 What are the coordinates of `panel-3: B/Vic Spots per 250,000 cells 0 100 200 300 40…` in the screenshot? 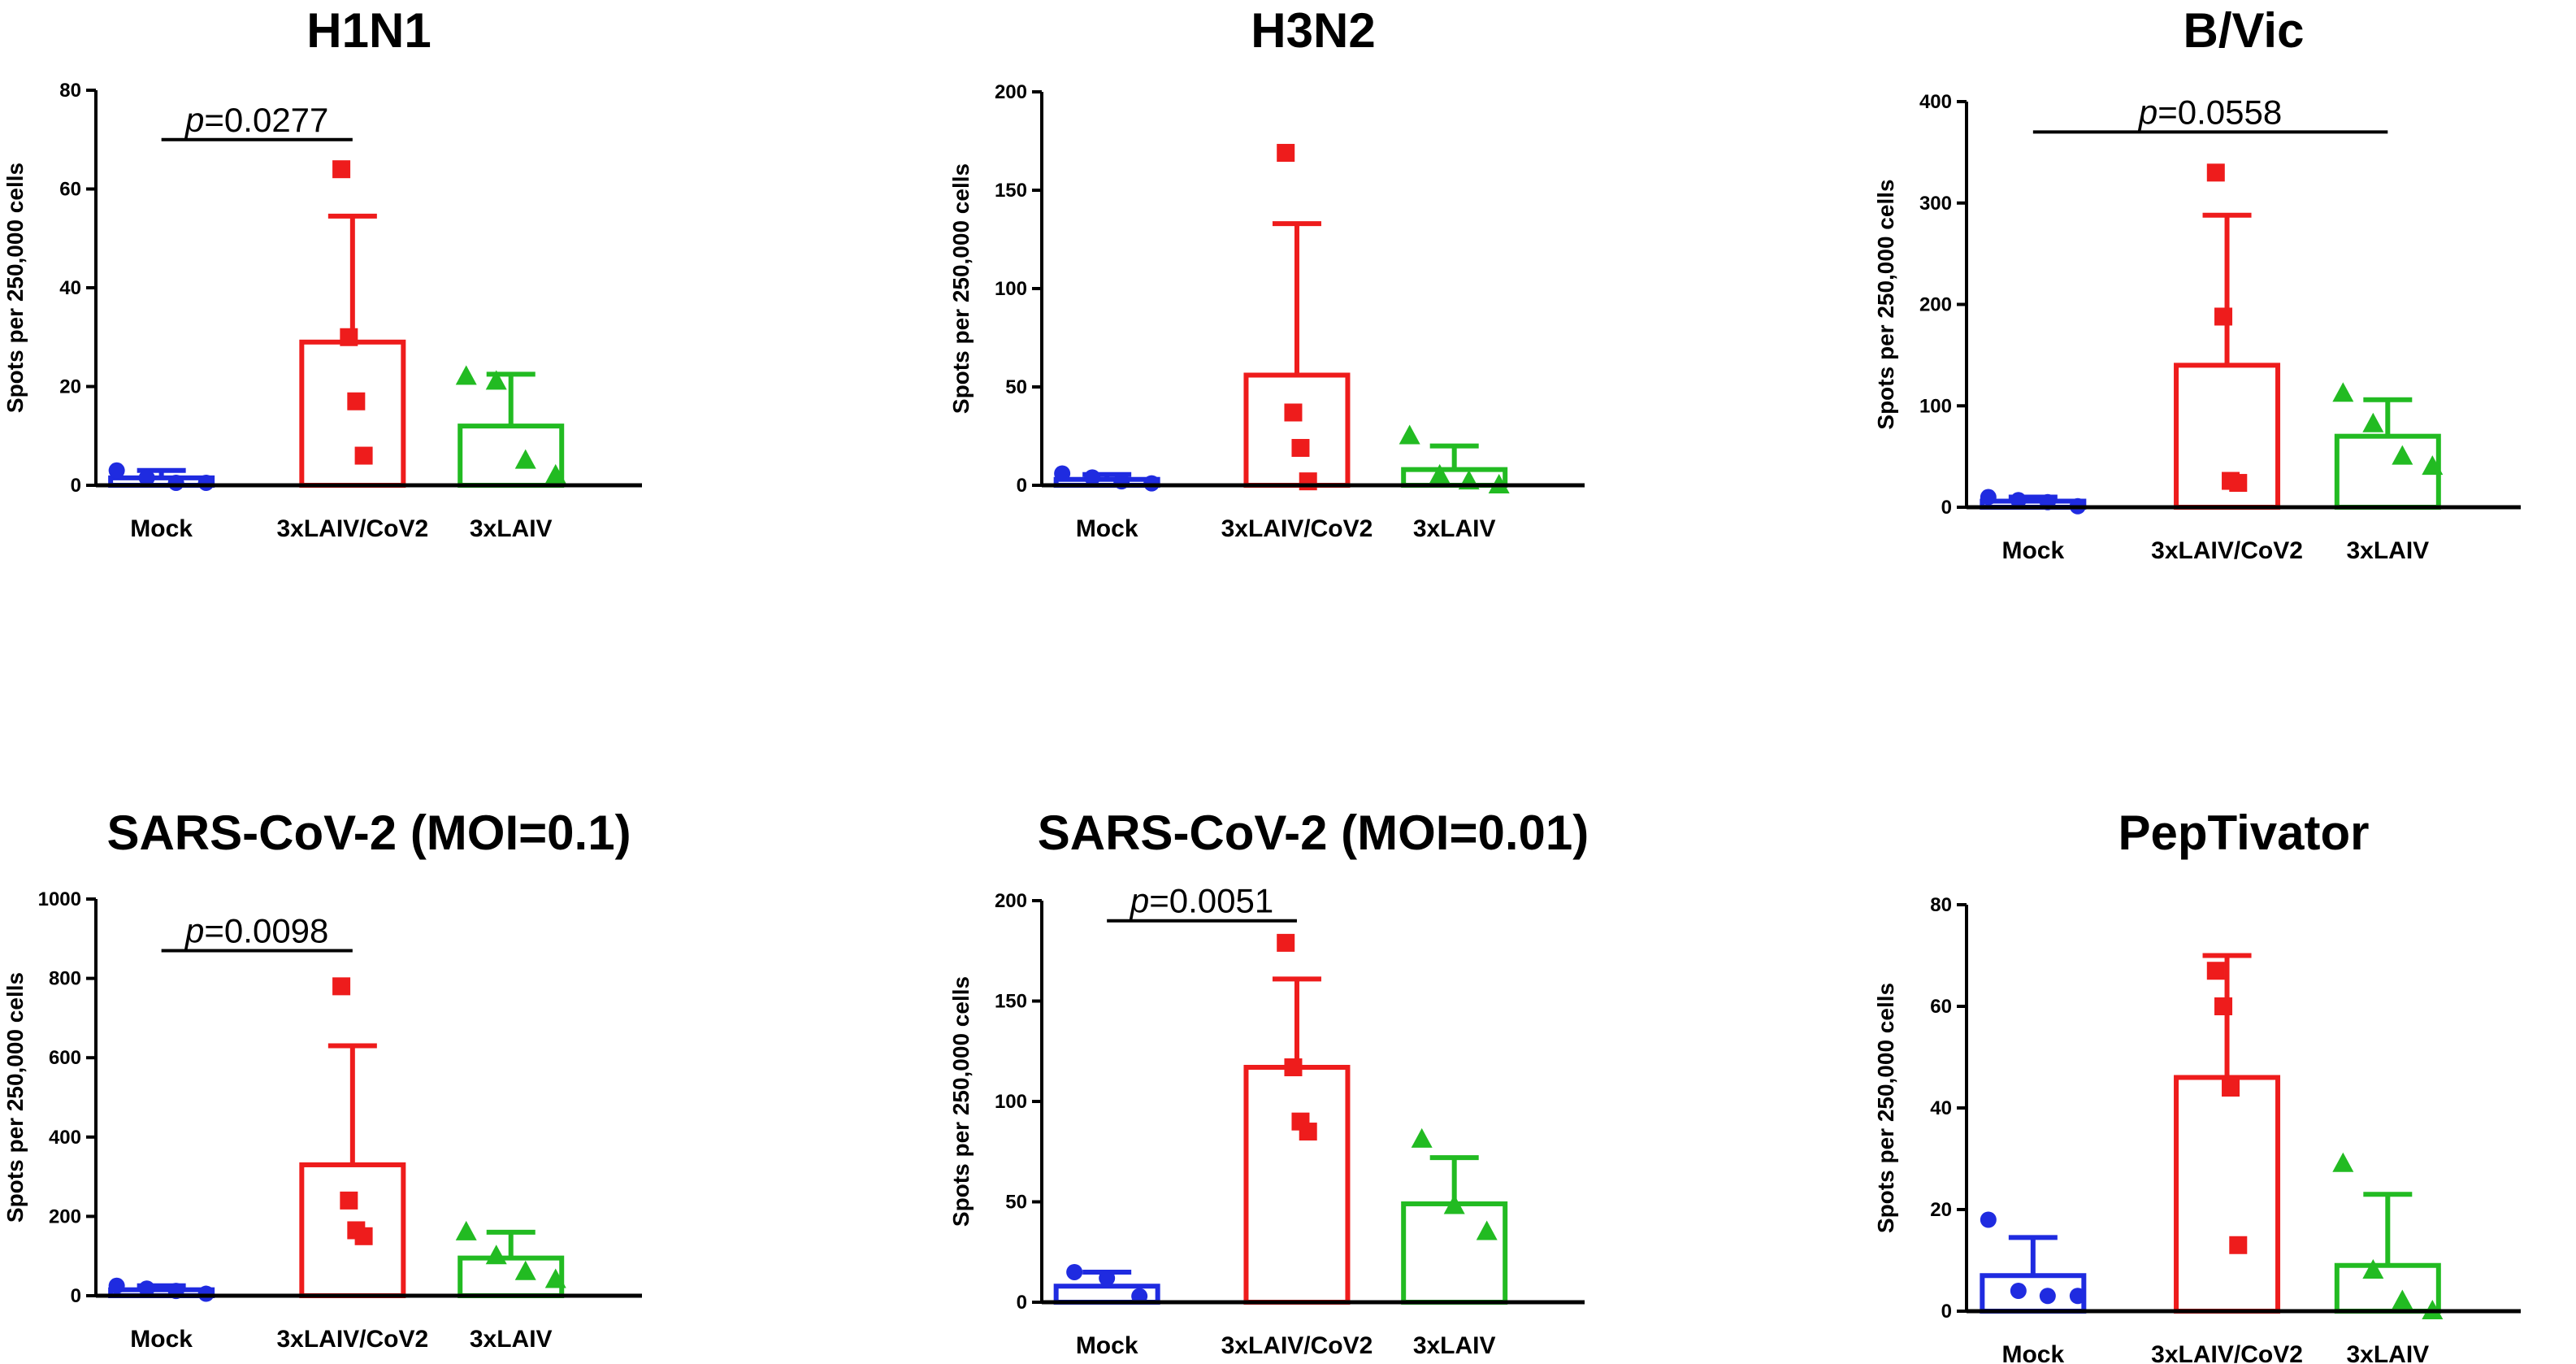 It's located at (2197, 283).